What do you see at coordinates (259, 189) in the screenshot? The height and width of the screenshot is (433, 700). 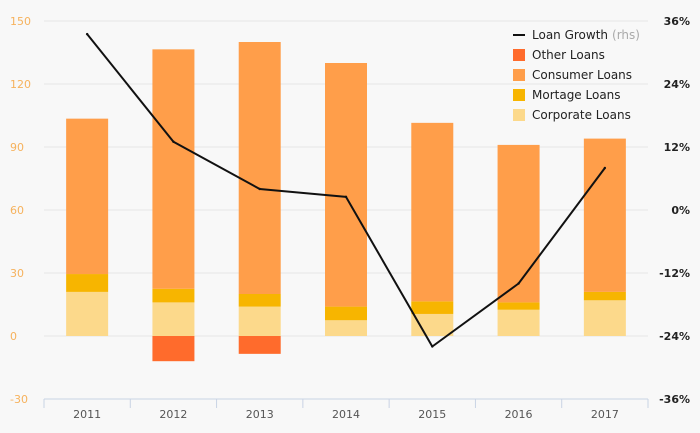 I see `loan-growth-point-2013` at bounding box center [259, 189].